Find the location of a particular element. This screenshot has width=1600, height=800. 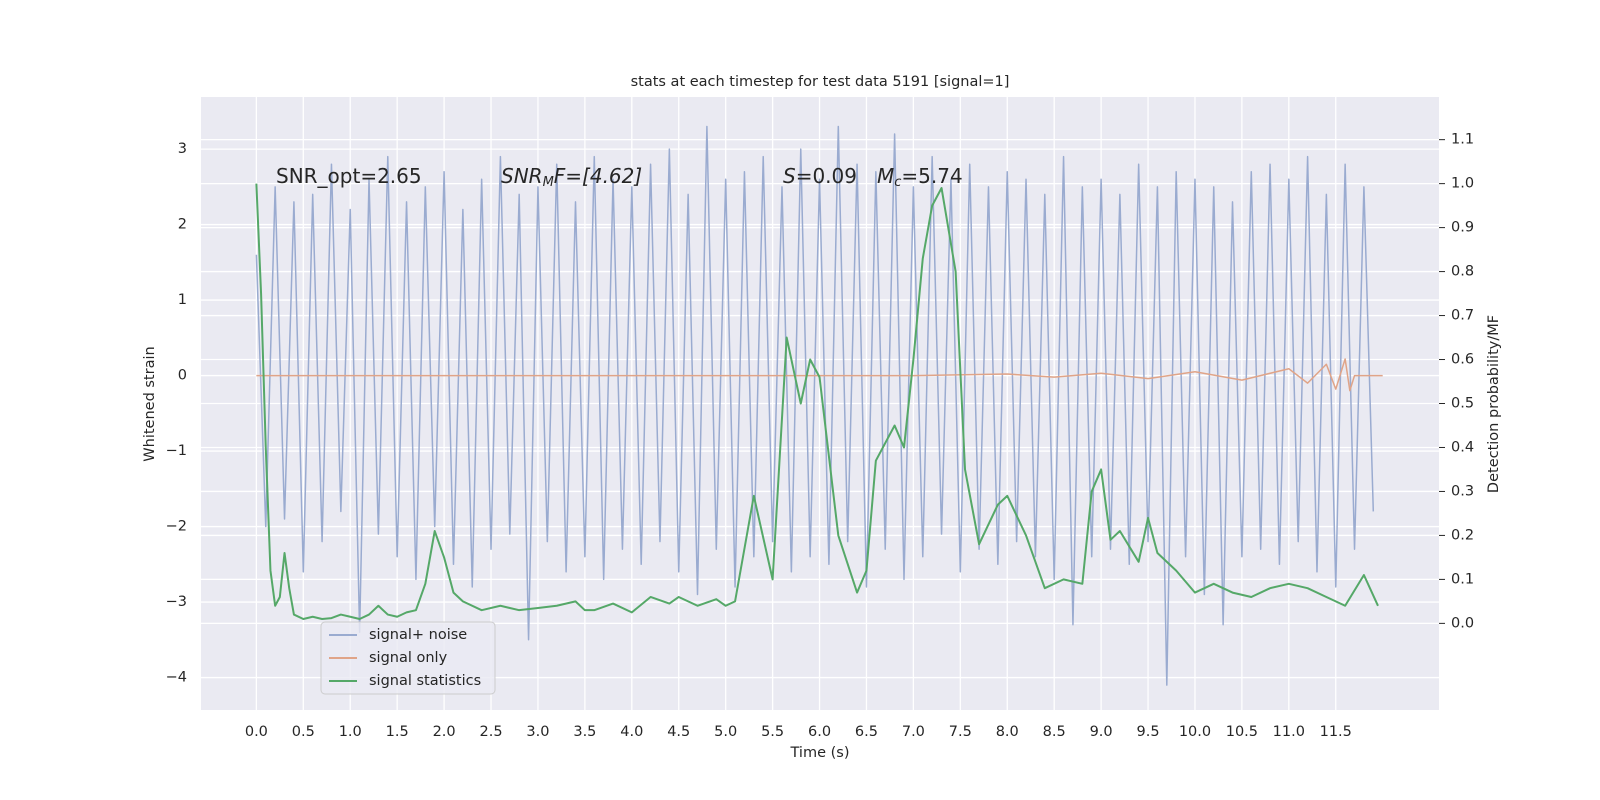

x-tick-label: 4.0 is located at coordinates (631, 732).